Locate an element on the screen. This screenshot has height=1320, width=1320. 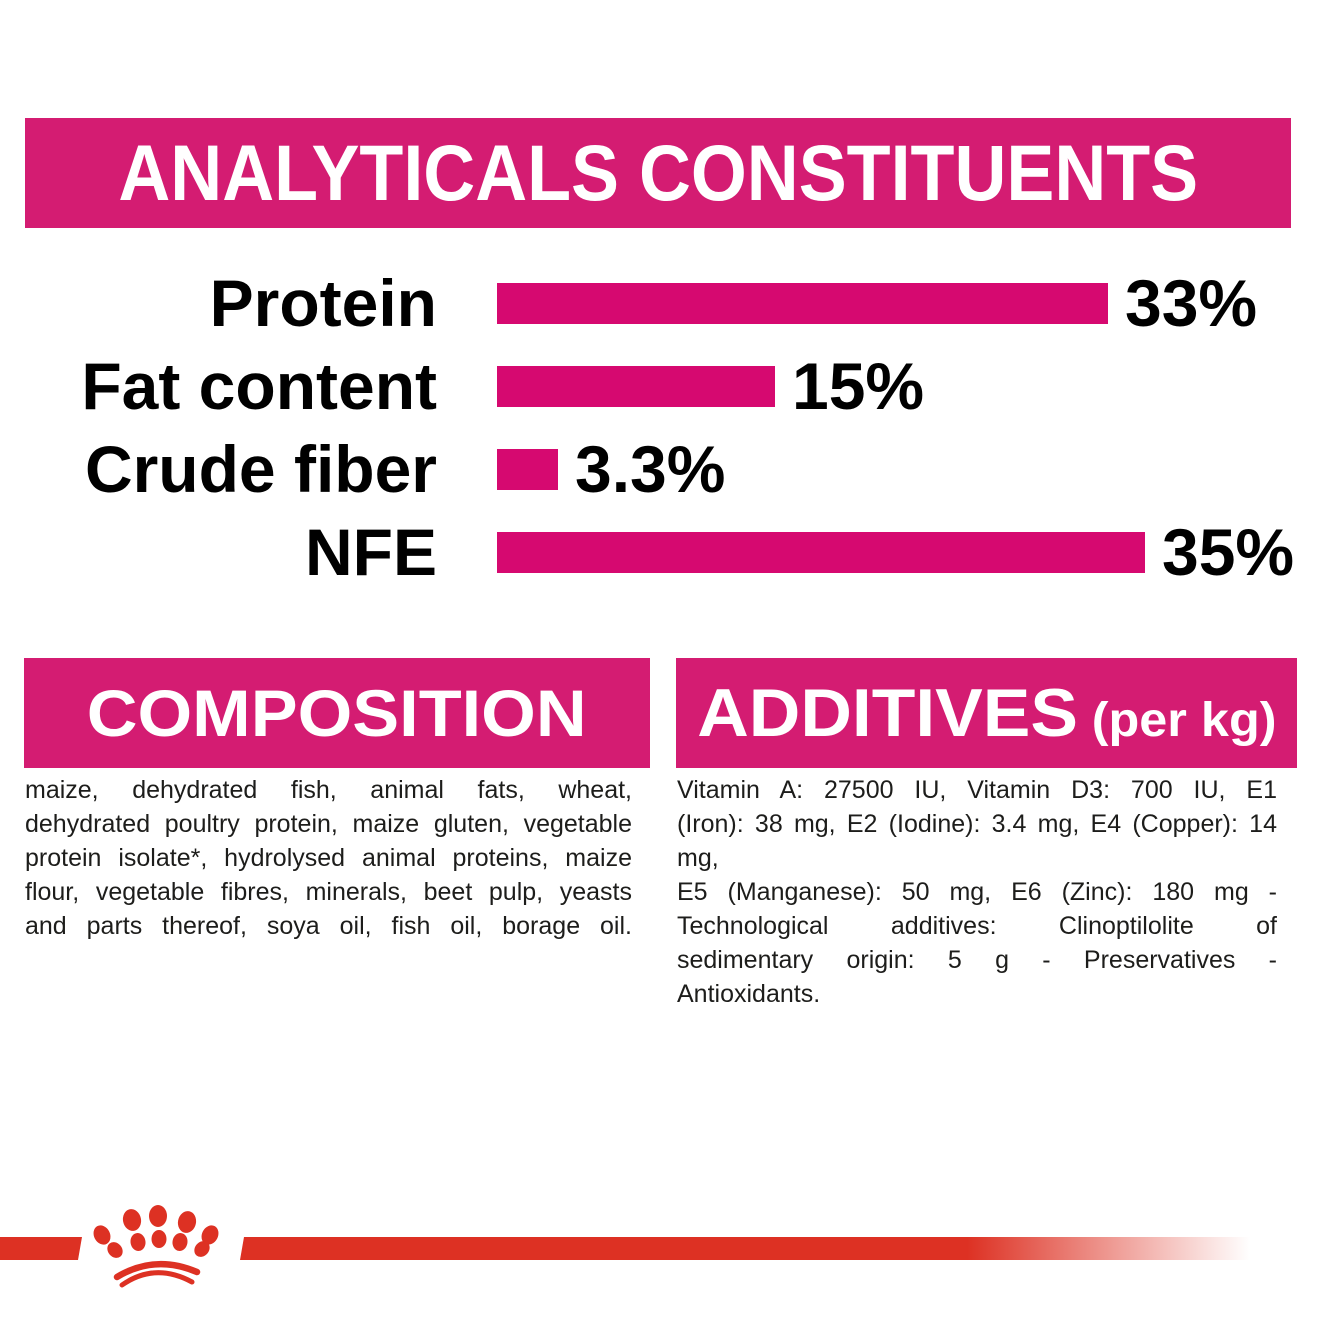
chart-bar-fat-content is located at coordinates (636, 386).